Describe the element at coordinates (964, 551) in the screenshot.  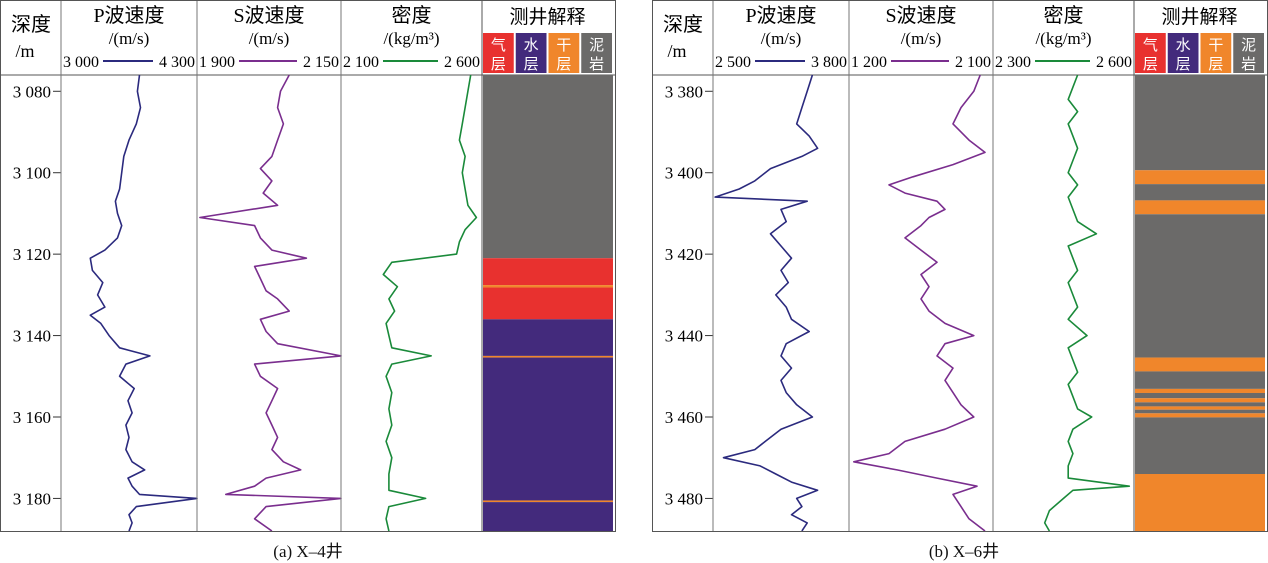
I see `caption-x6: (b) X–6井` at that location.